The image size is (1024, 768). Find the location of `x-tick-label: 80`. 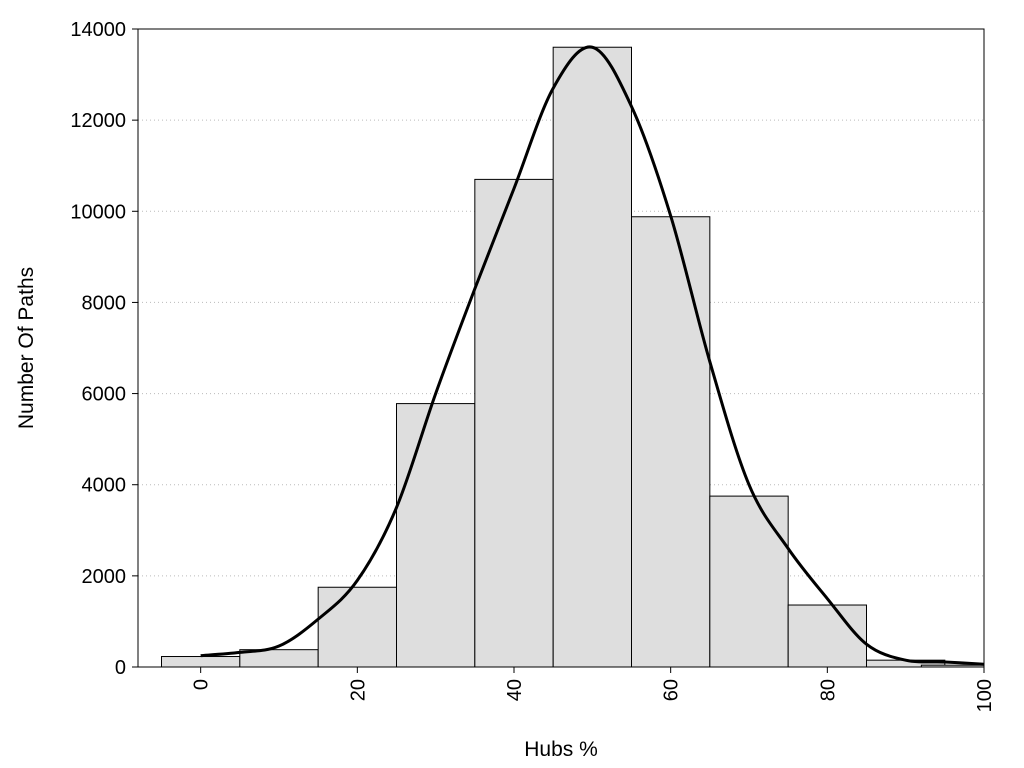

x-tick-label: 80 is located at coordinates (828, 690).